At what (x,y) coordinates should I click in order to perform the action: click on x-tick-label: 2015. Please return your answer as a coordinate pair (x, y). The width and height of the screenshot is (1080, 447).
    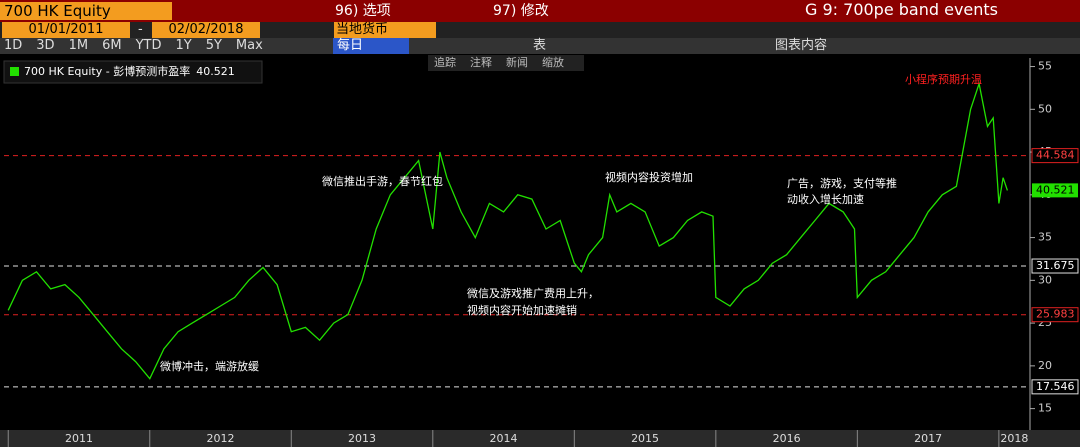
    Looking at the image, I should click on (645, 438).